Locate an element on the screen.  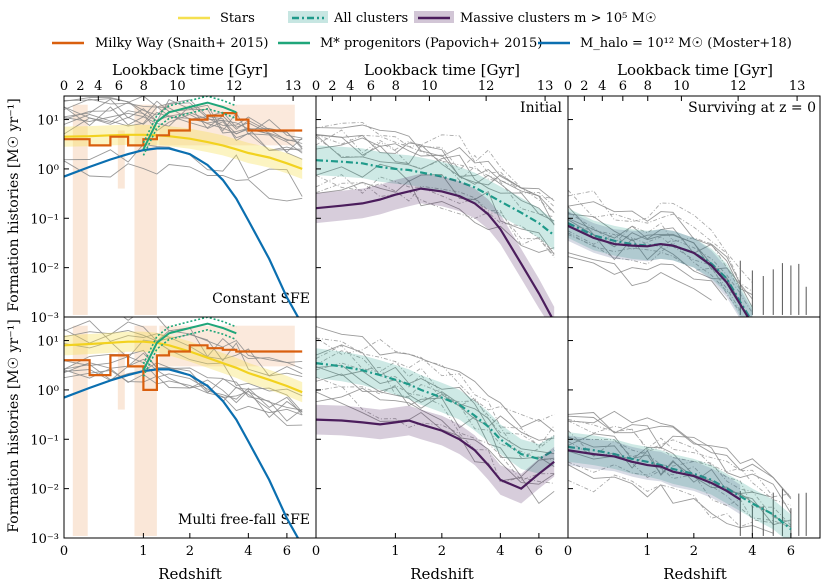
y-axis-label-row2: Formation histories [M☉ yr⁻¹] is located at coordinates (14, 425).